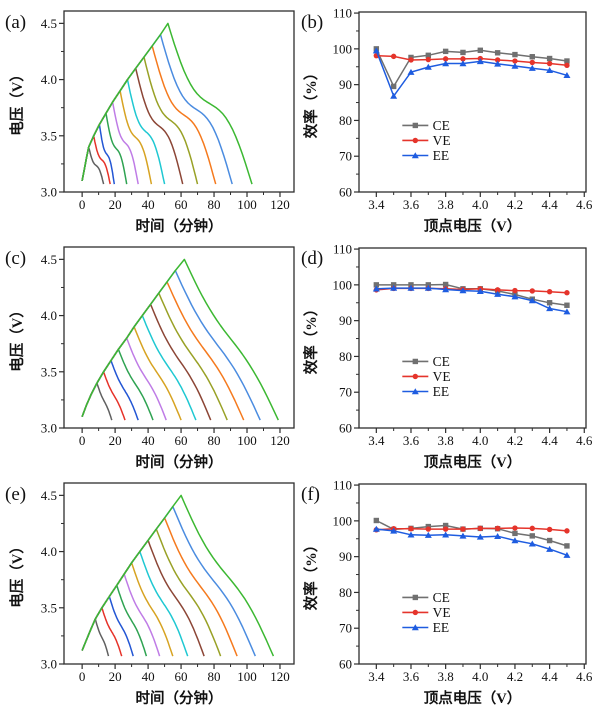 Image resolution: width=600 pixels, height=708 pixels. I want to click on x-tick-label: 4.0, so click(480, 676).